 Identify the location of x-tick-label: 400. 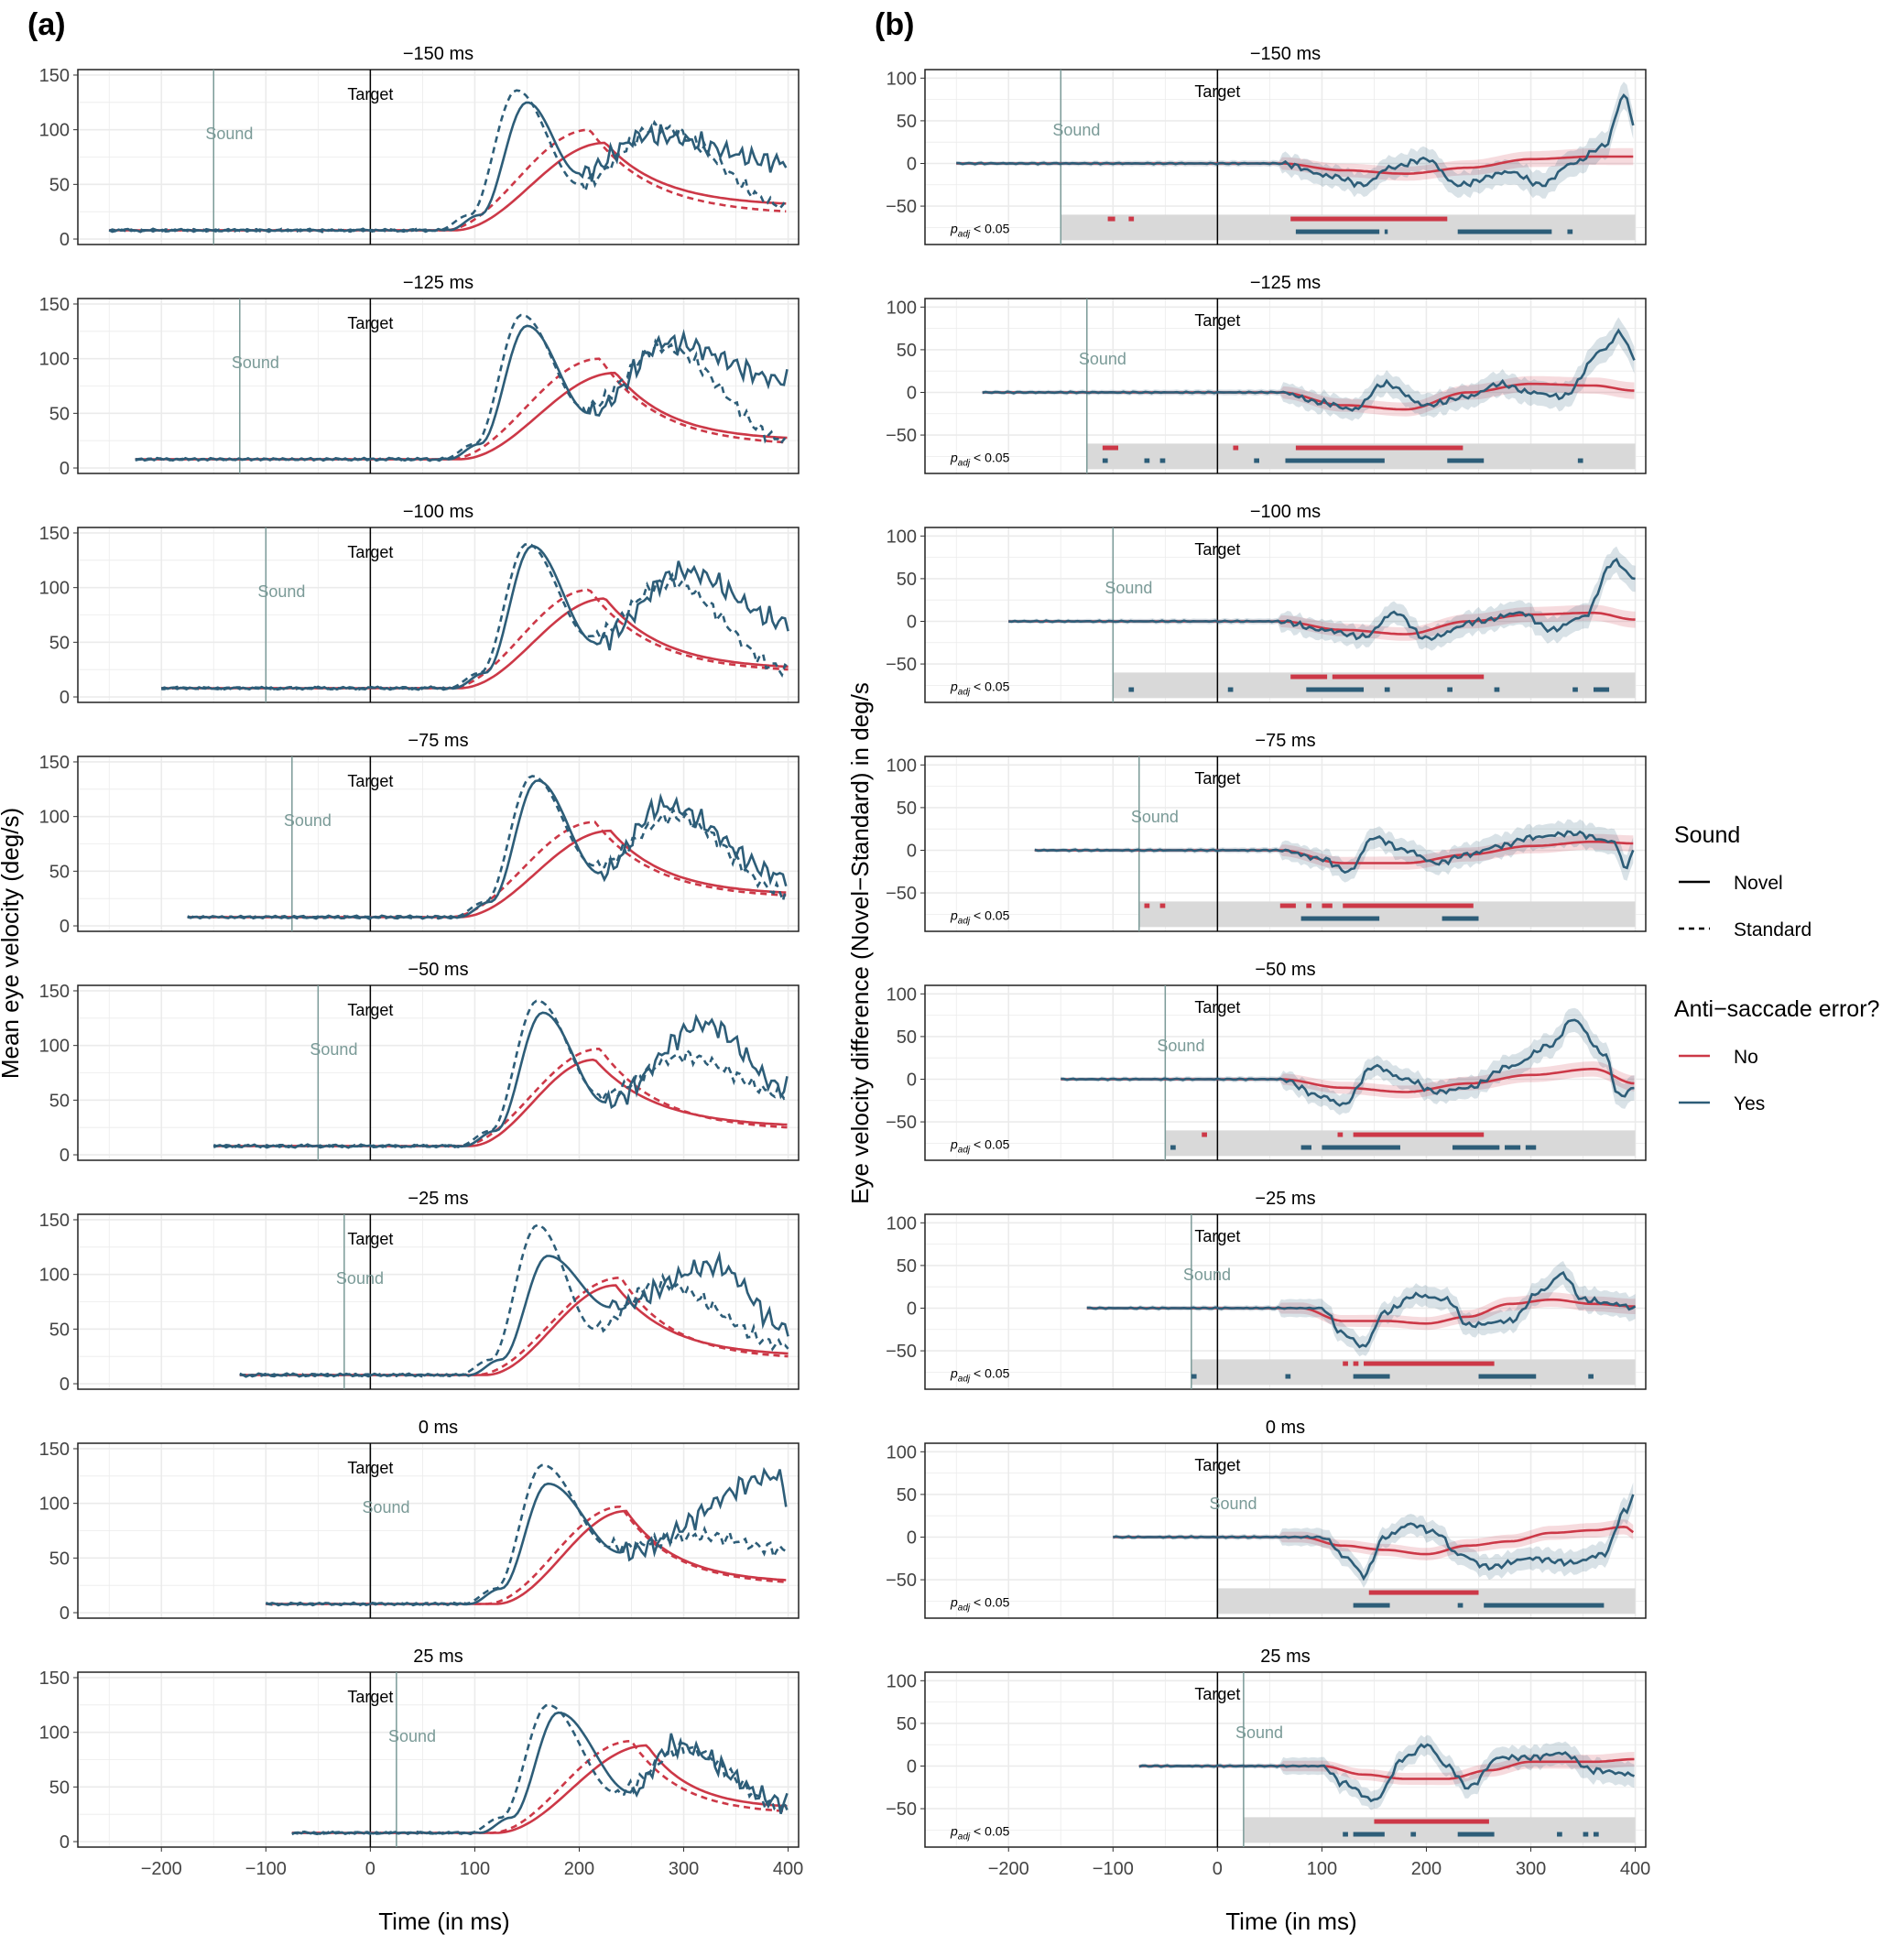
(1635, 1869).